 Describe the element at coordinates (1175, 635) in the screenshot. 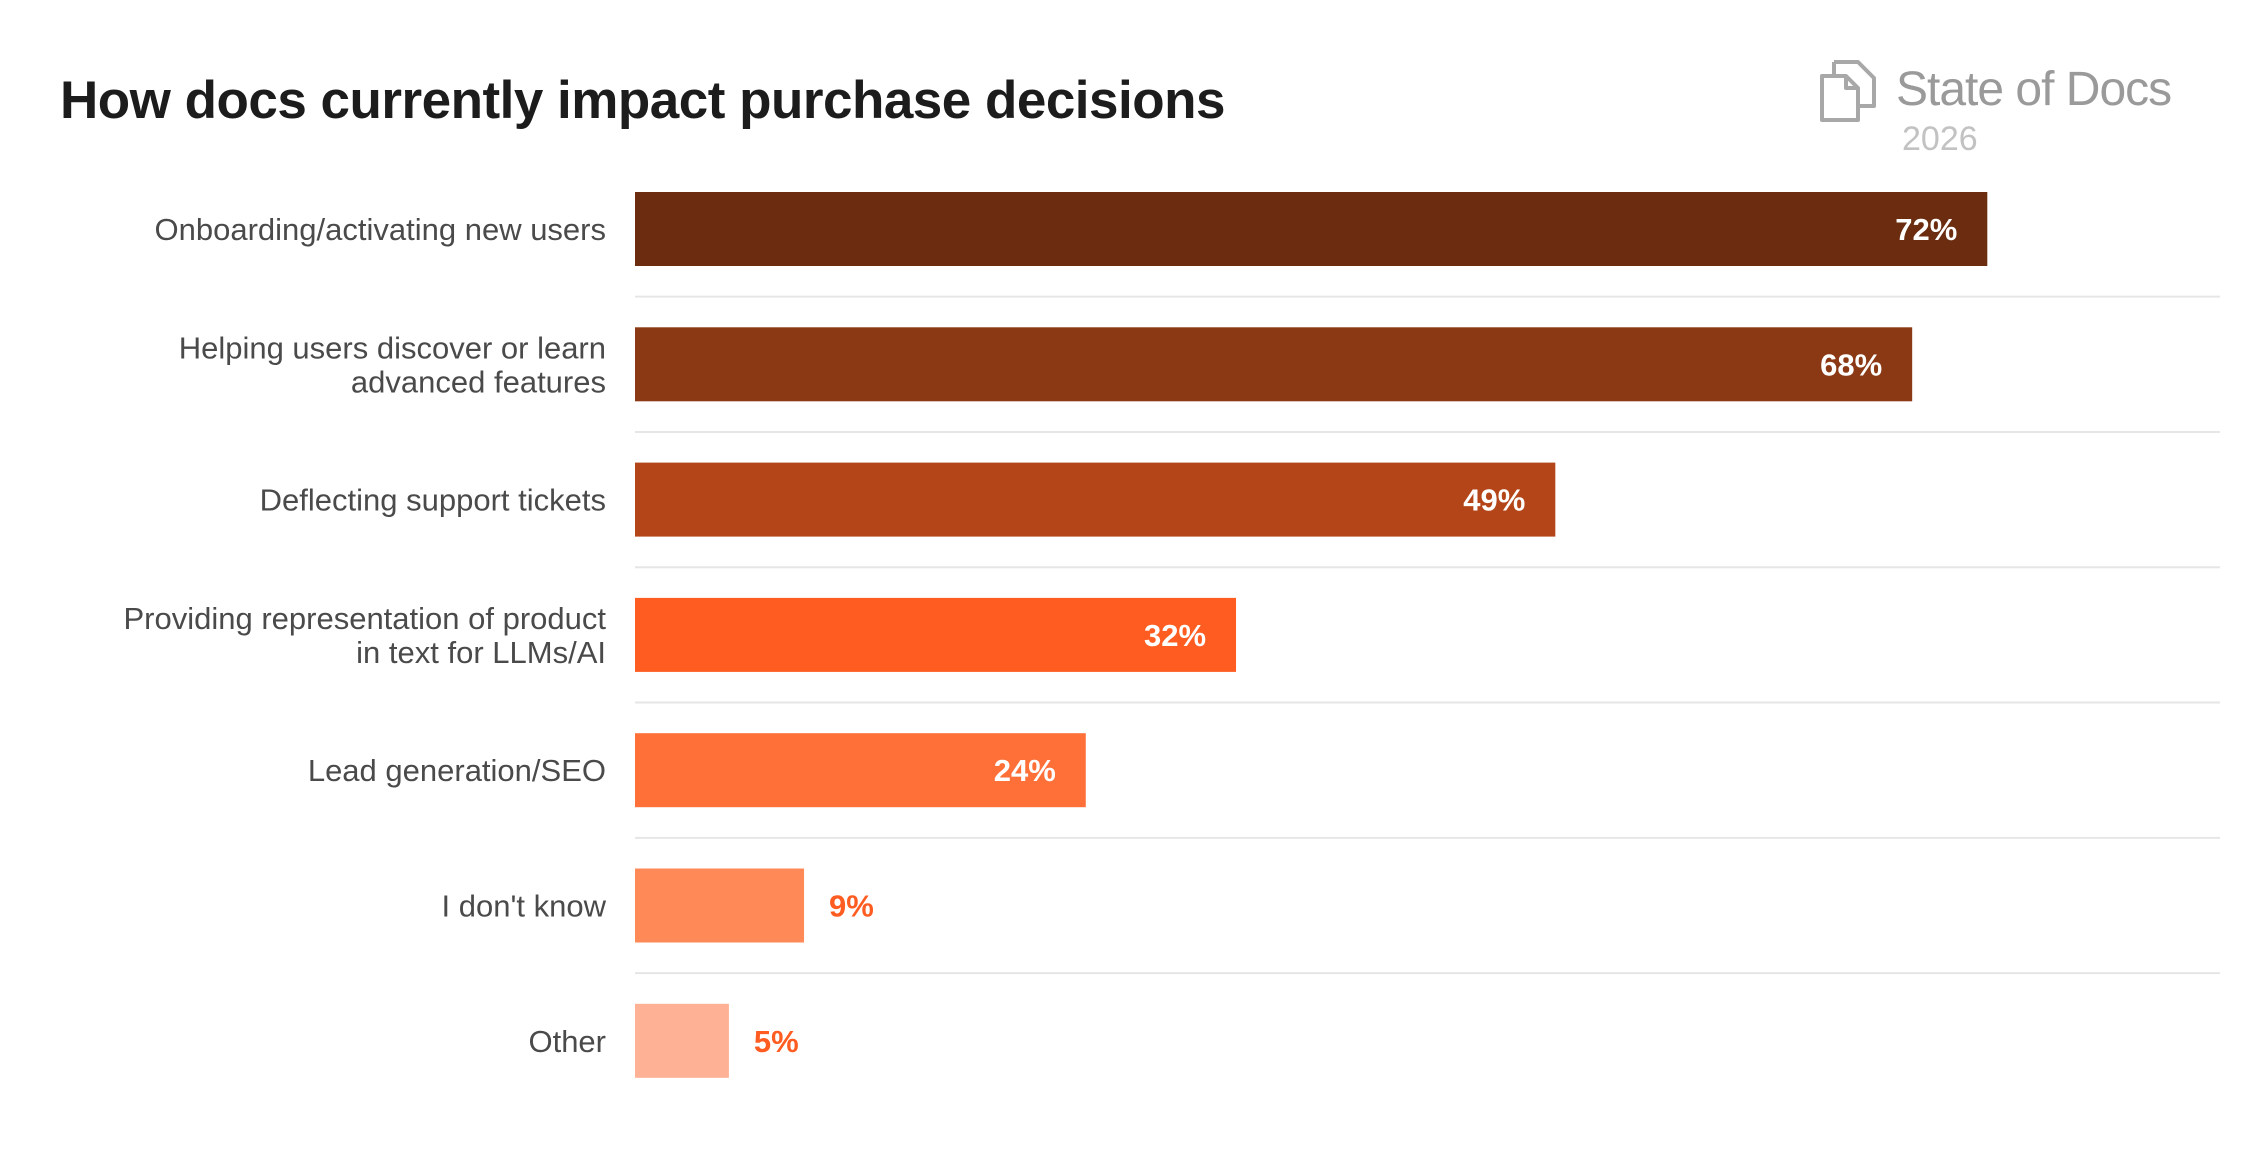

I see `data-label: 32%` at that location.